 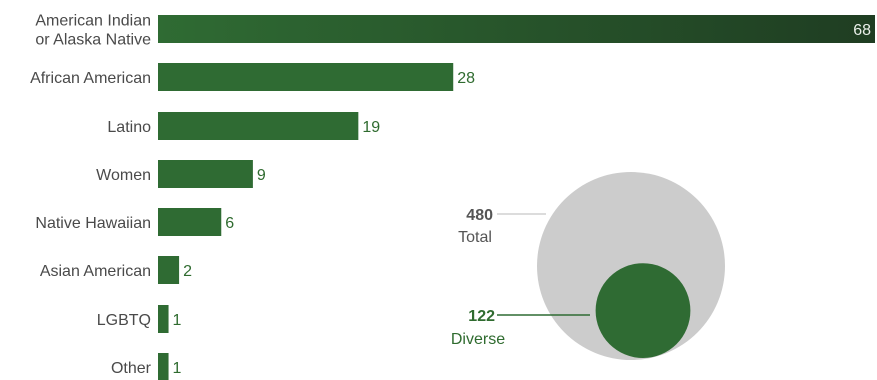 I want to click on total-label: Total, so click(x=475, y=237).